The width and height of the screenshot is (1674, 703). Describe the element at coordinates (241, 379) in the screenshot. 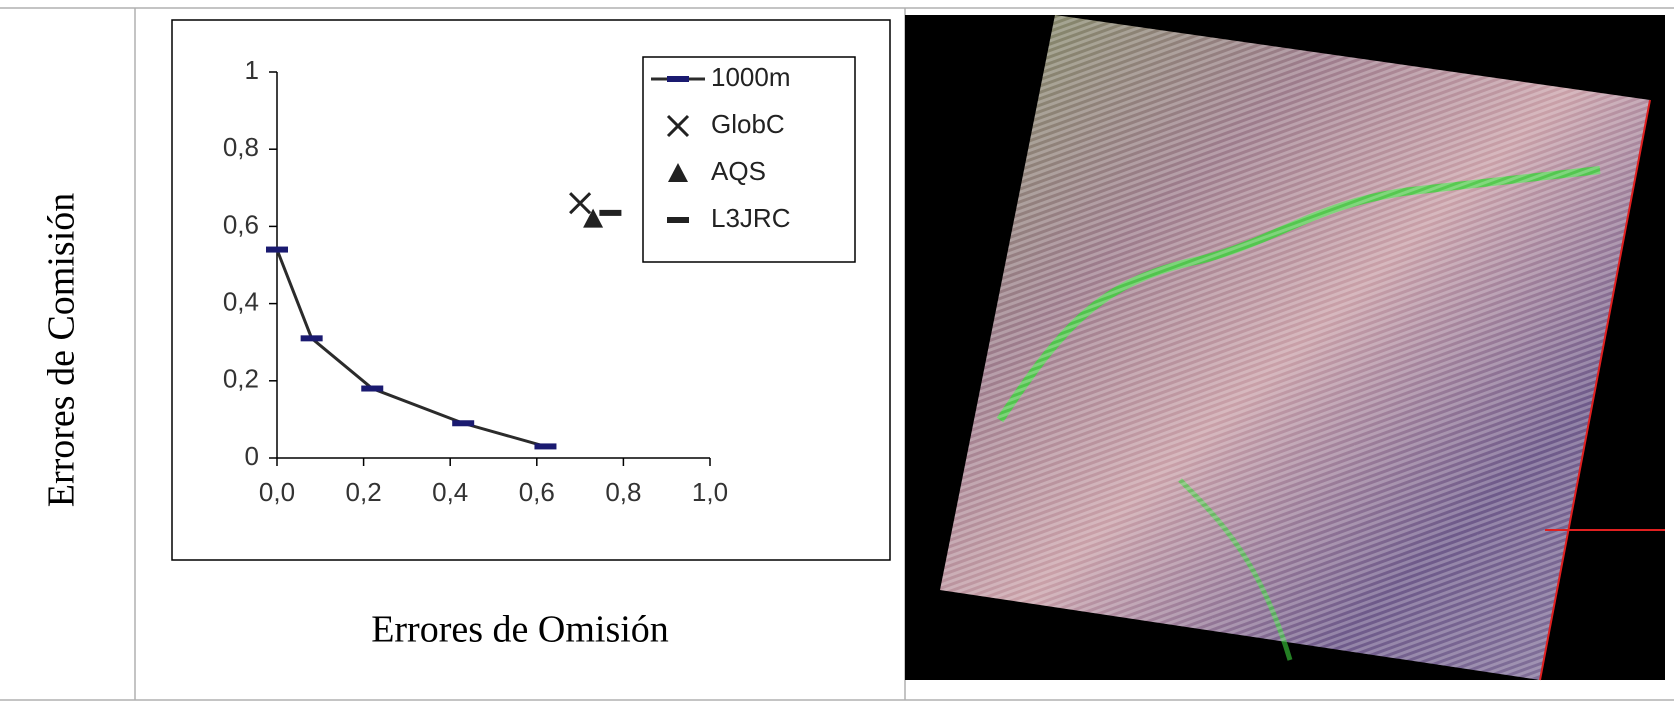

I see `y-tick-label: 0,2` at that location.